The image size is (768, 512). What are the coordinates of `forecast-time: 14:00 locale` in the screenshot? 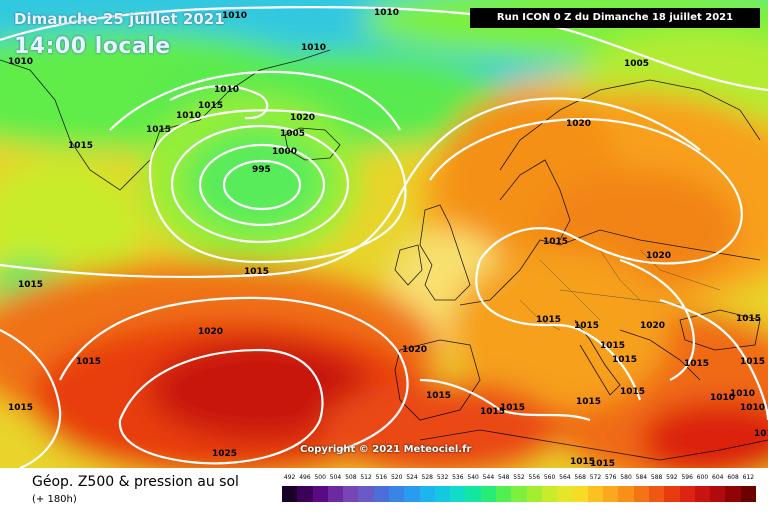 It's located at (92, 46).